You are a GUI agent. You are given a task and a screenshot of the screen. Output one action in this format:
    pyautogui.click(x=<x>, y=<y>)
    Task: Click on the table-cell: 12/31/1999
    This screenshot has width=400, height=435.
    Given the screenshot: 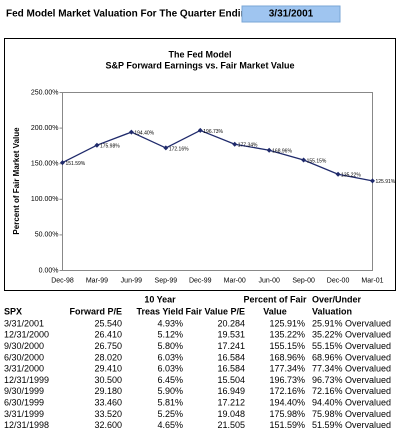 What is the action you would take?
    pyautogui.click(x=26, y=380)
    